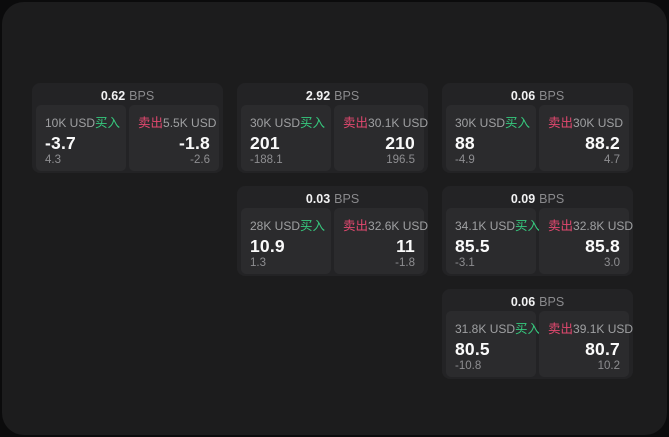  I want to click on bps-value: 0.62, so click(113, 96).